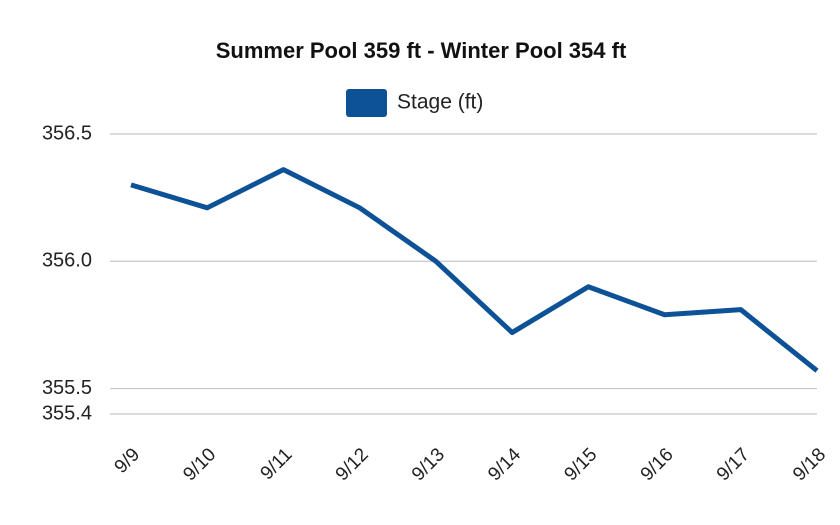  What do you see at coordinates (67, 261) in the screenshot?
I see `y-tick-label: 356.0` at bounding box center [67, 261].